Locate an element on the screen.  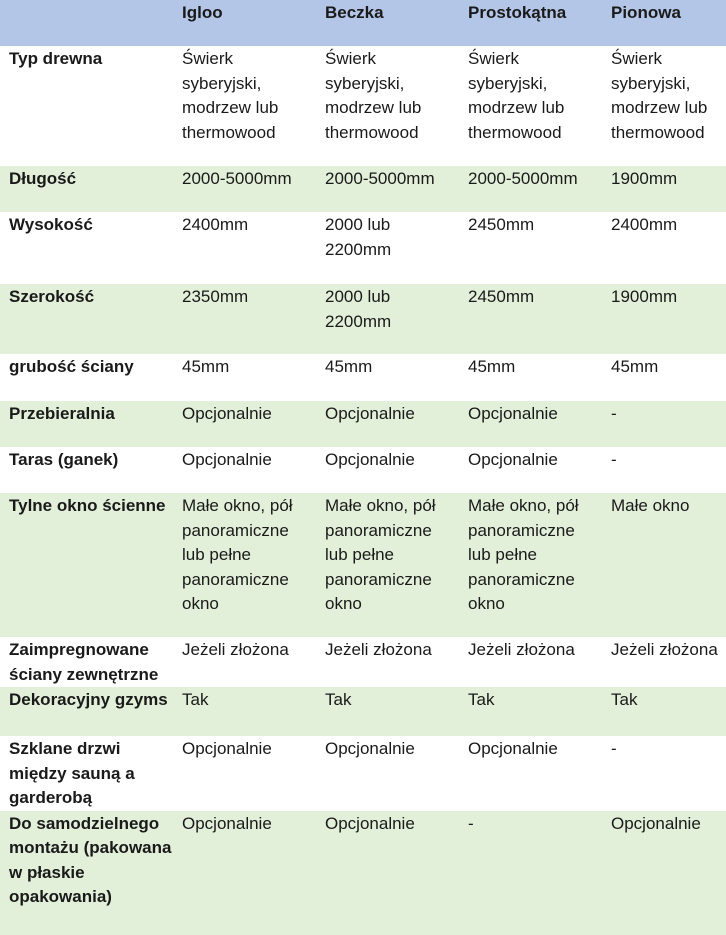
header-cell-empty is located at coordinates (86, 23).